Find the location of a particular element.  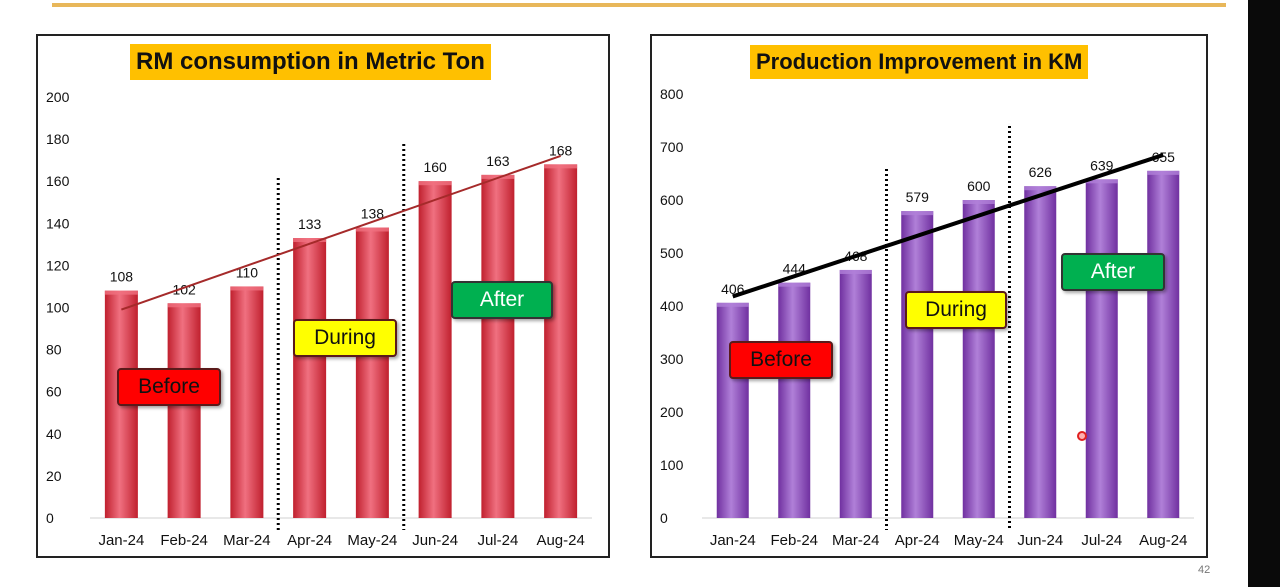

y-tick-label: 160 is located at coordinates (58, 181).